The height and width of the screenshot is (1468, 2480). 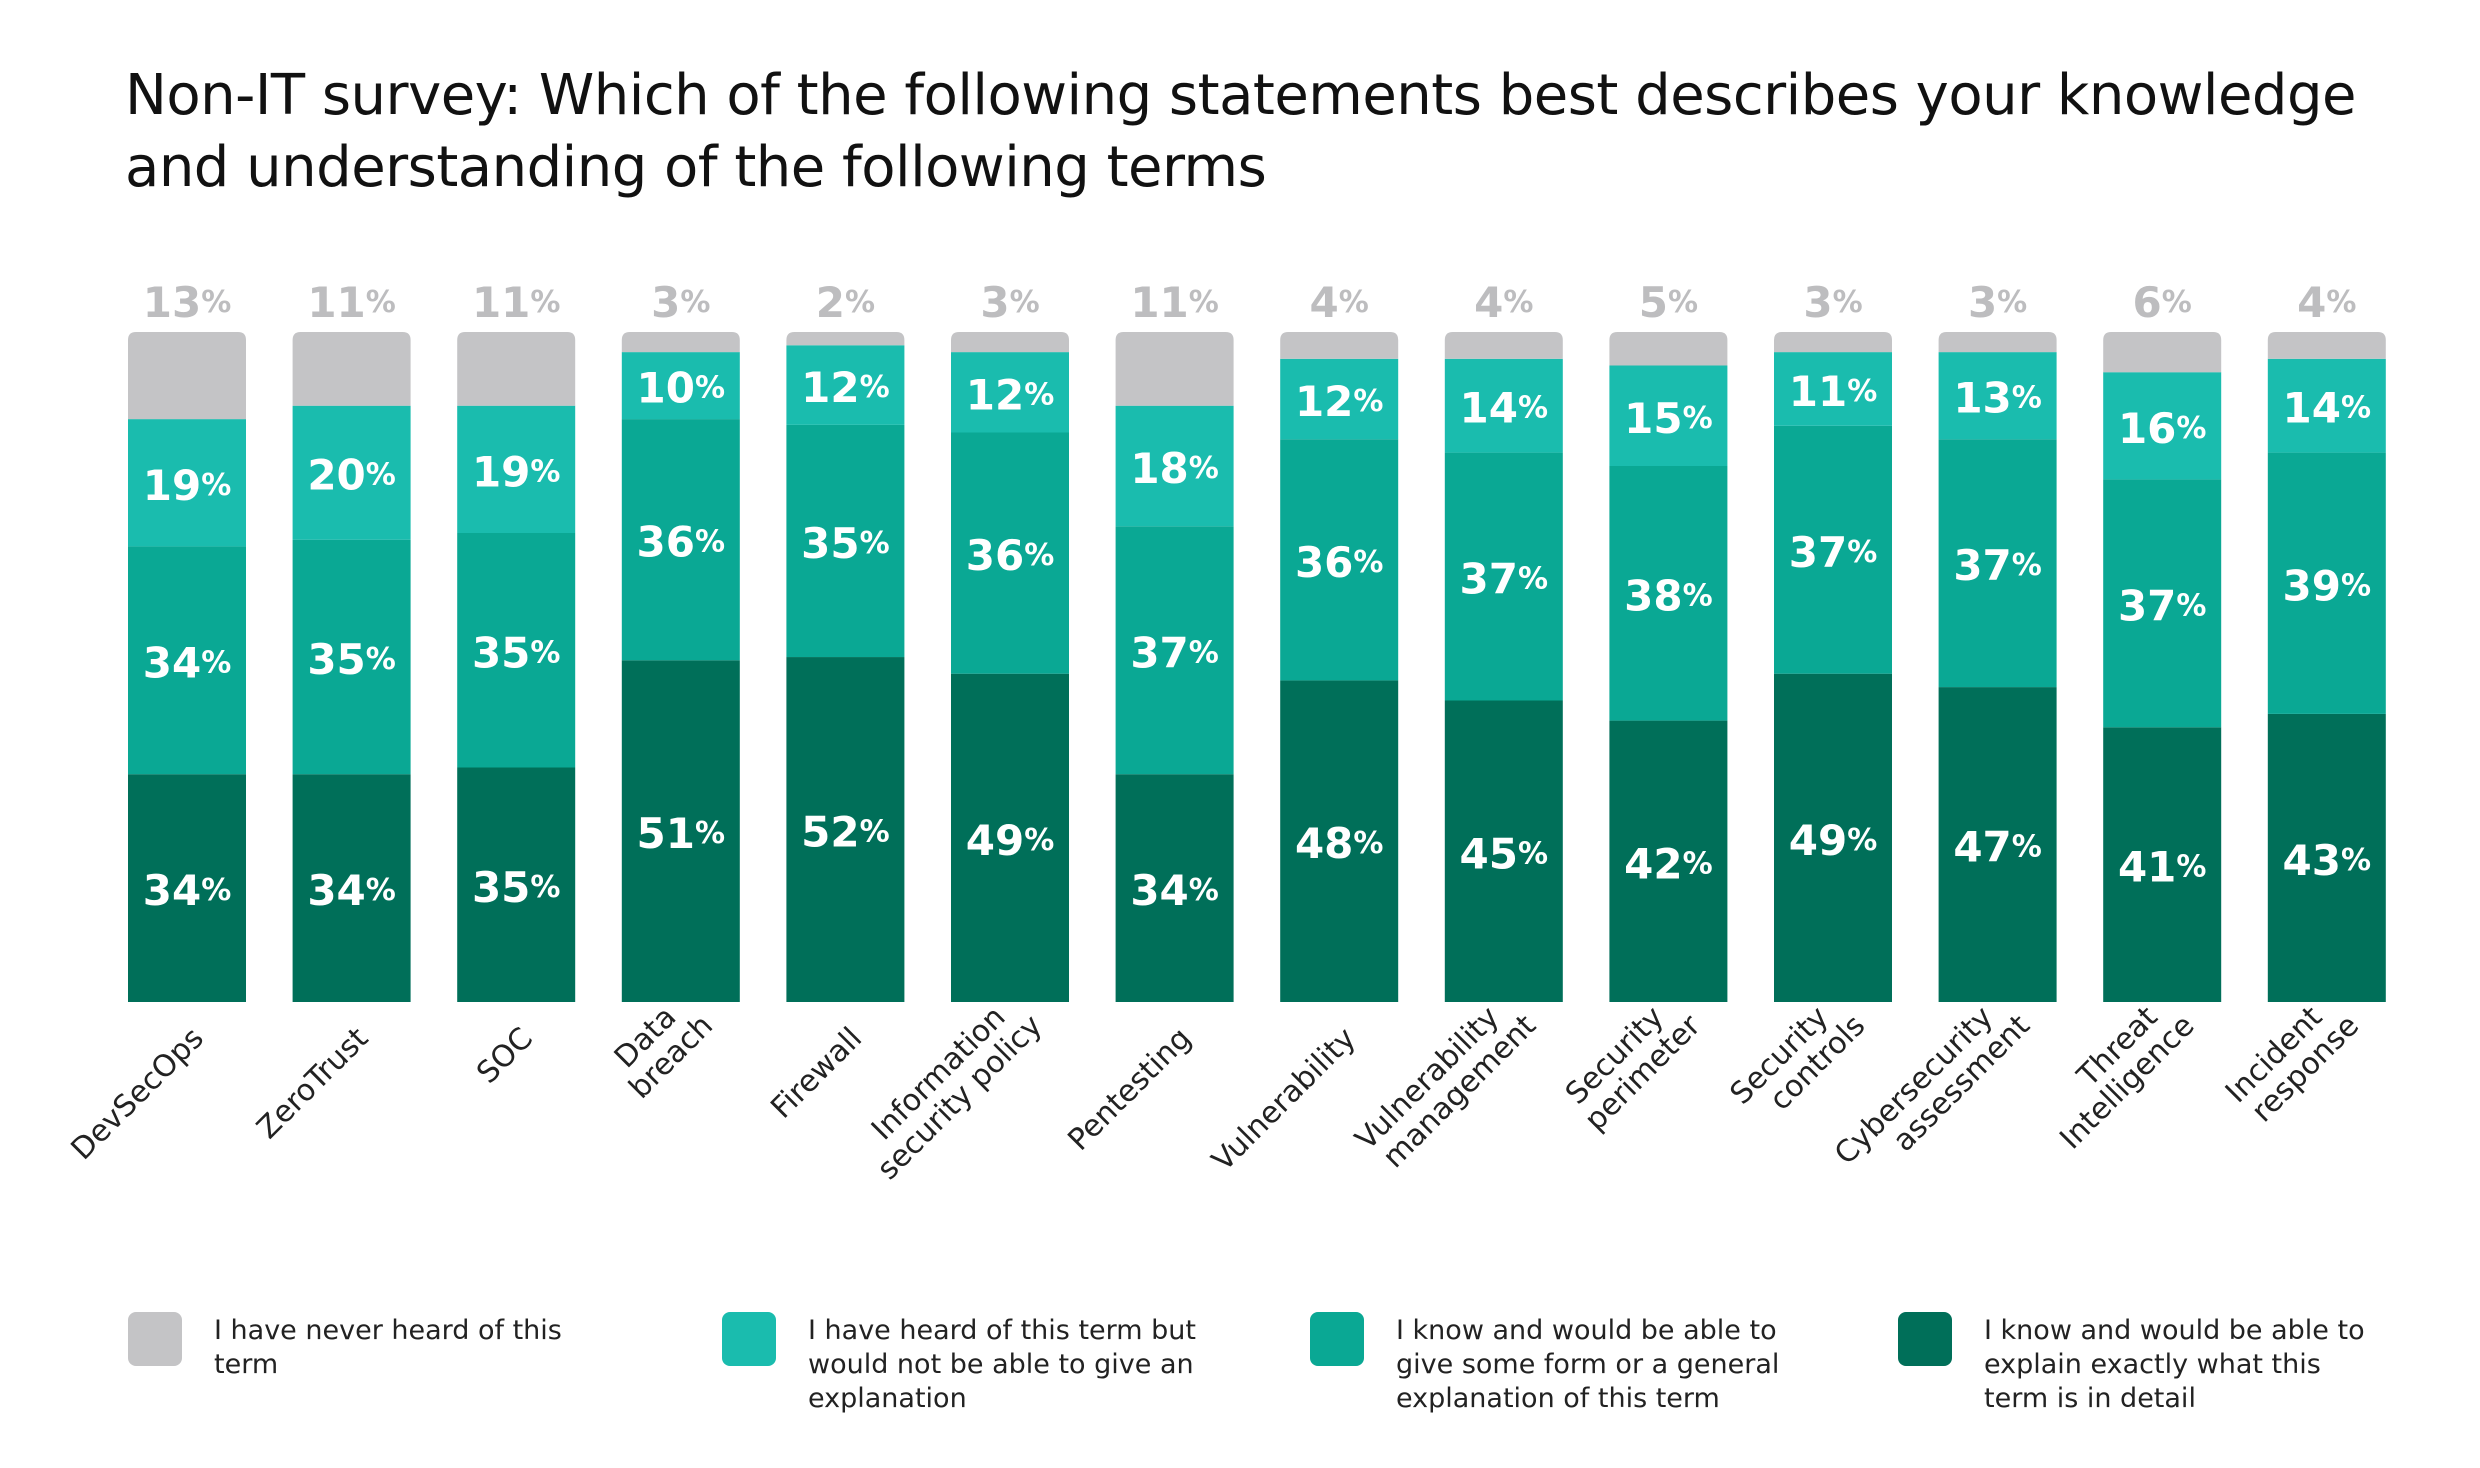 I want to click on category-label: DevSecOps, so click(x=138, y=1094).